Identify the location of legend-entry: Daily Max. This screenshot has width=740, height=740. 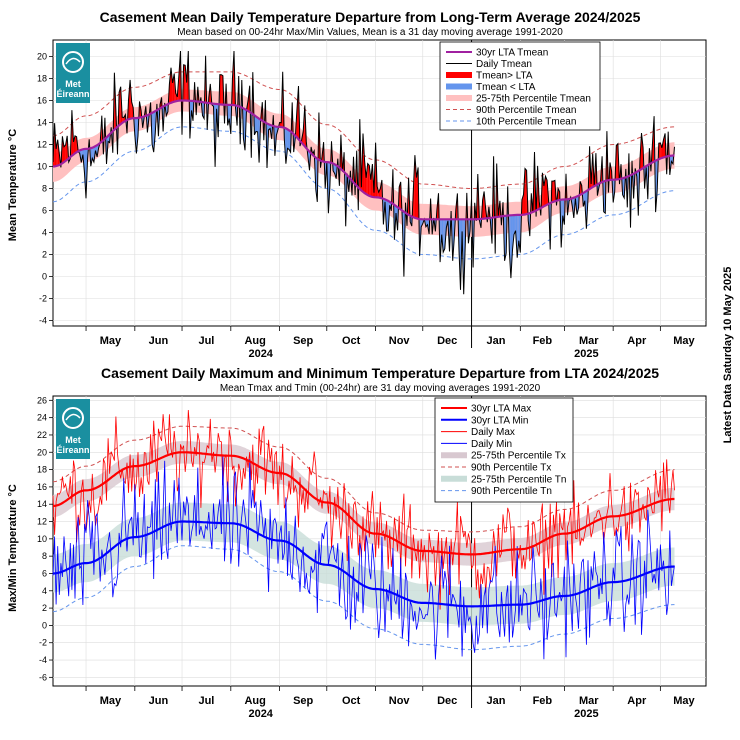
(493, 432).